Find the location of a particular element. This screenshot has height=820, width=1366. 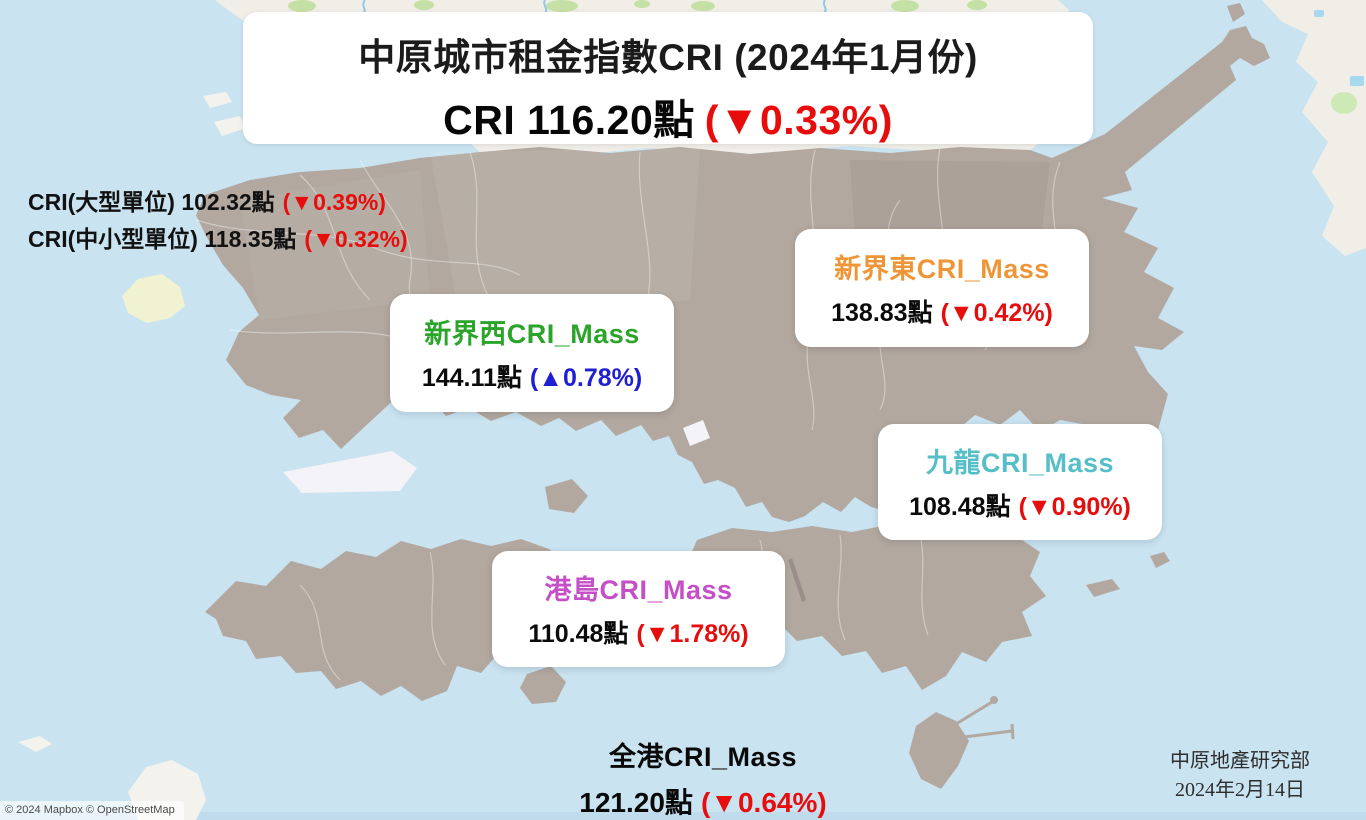

region-value: 144.11點 (▲0.78%) is located at coordinates (532, 378).